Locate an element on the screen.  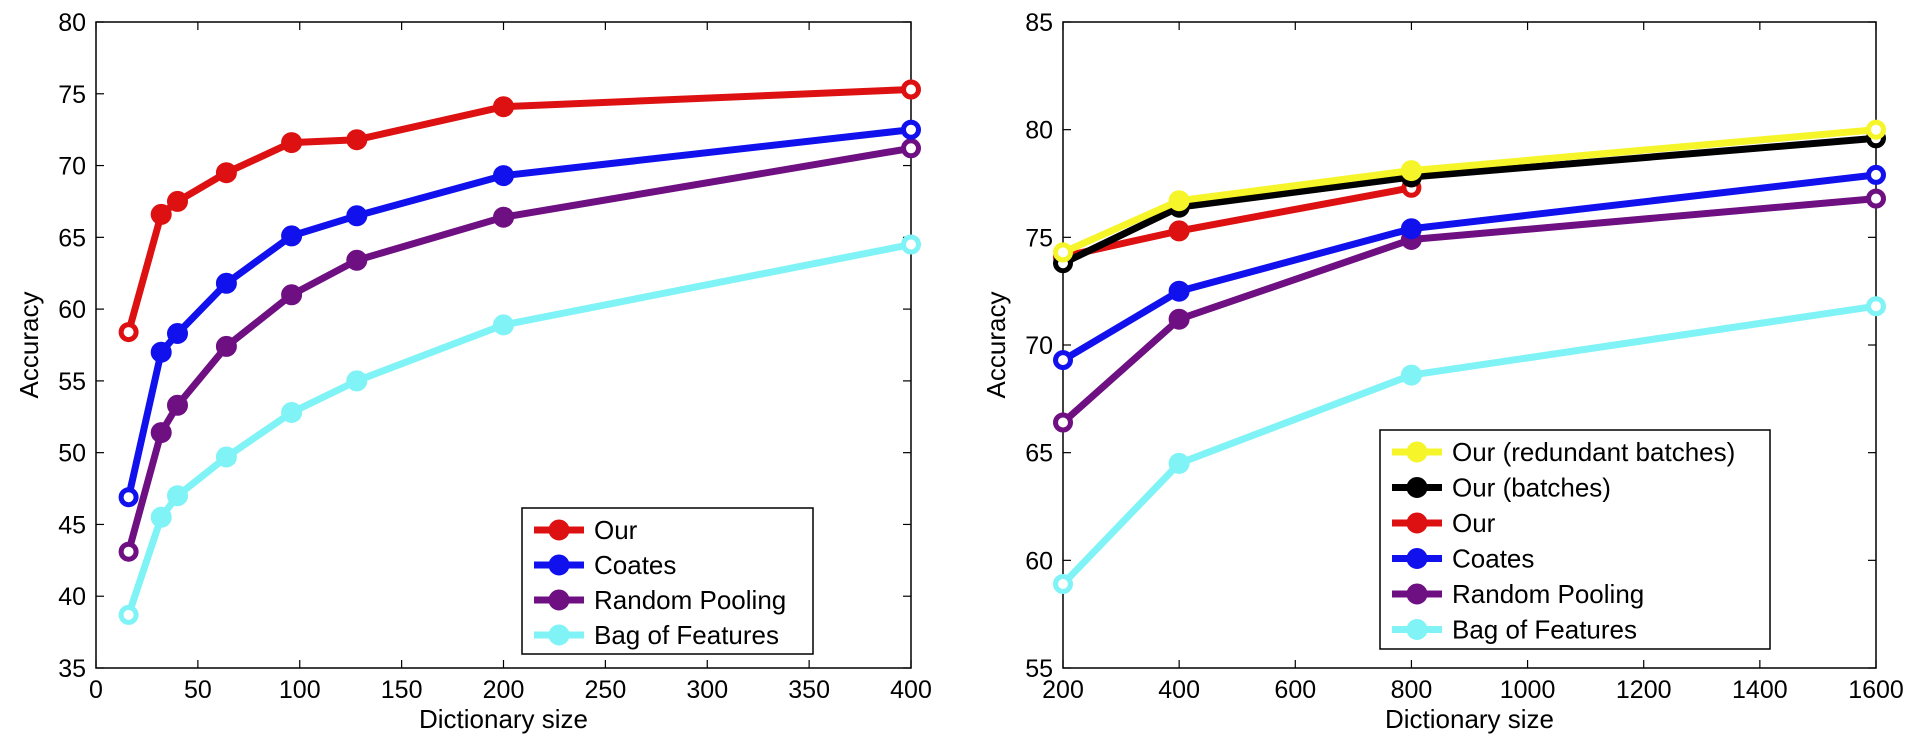
legend-label: Coates is located at coordinates (1493, 559).